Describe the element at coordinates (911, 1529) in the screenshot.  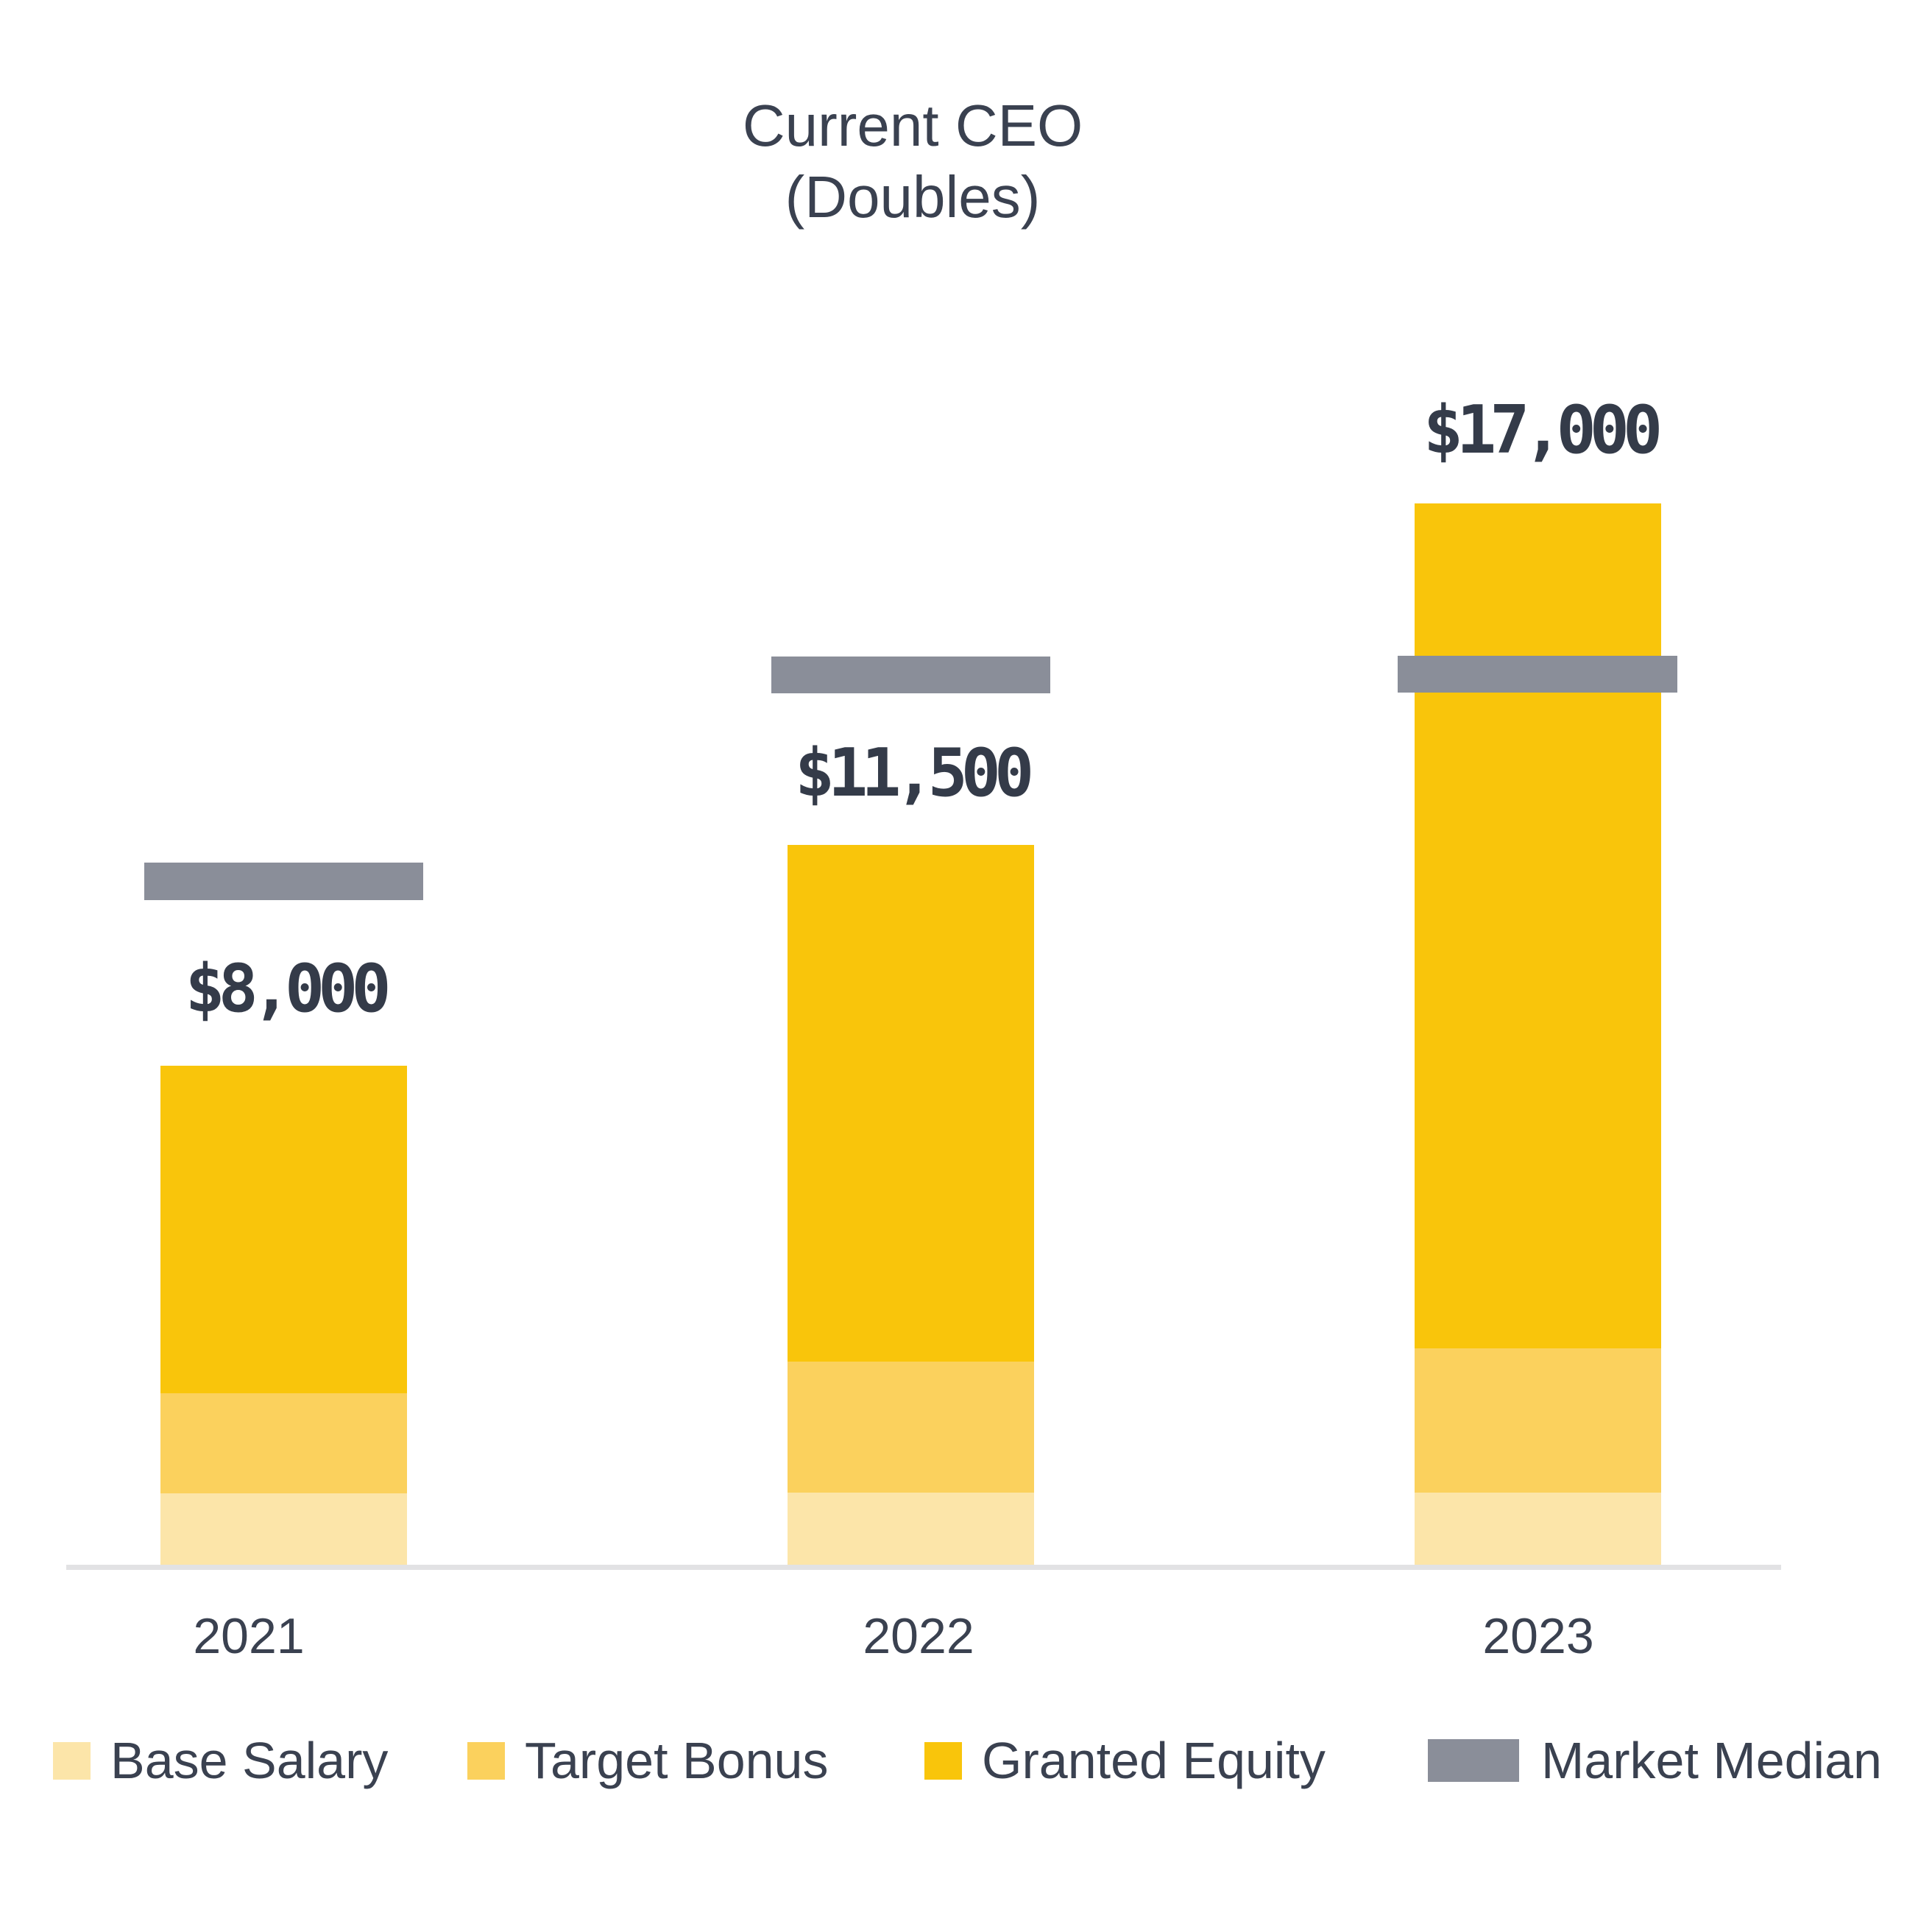
I see `bar-2022-segment-base-salary` at that location.